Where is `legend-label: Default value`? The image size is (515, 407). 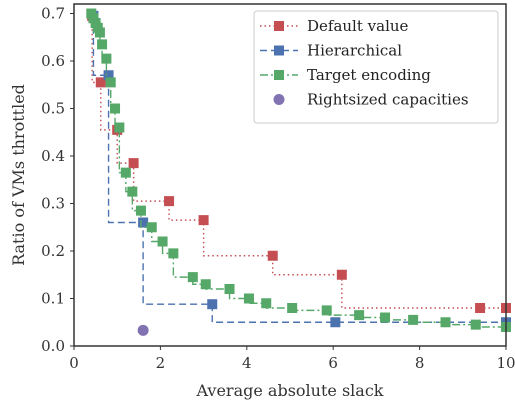 legend-label: Default value is located at coordinates (358, 26).